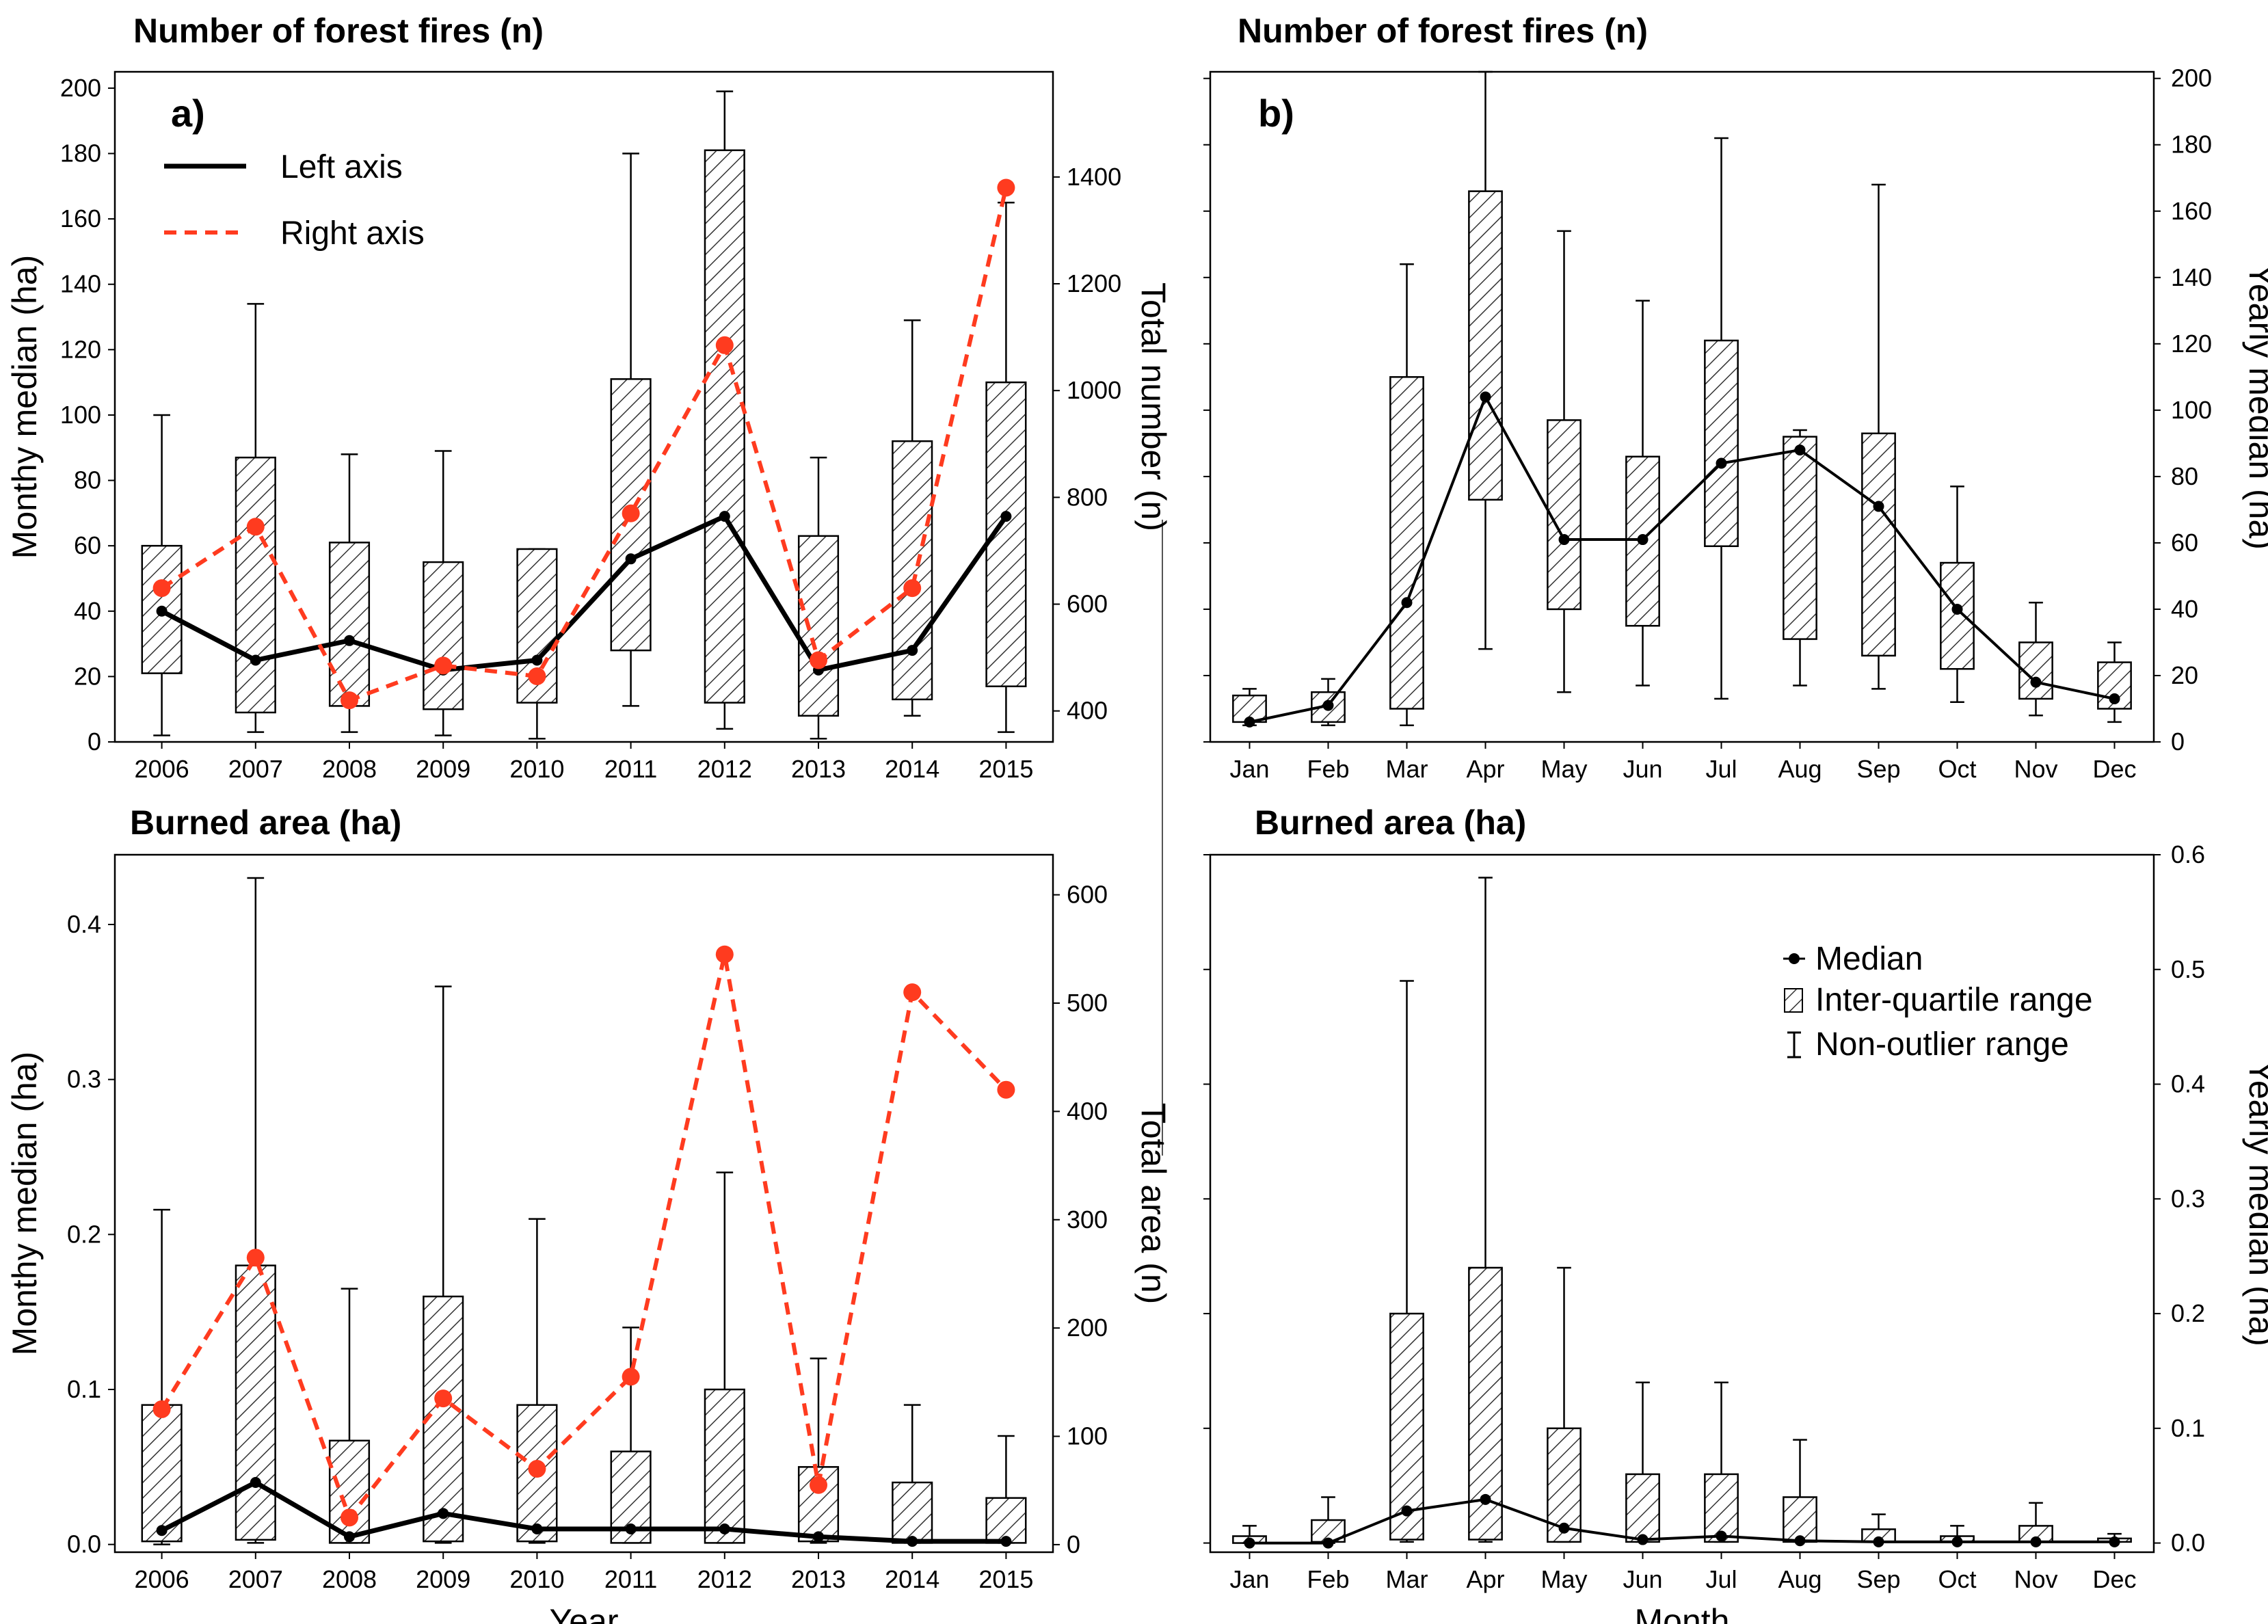  I want to click on y2-axis-label: Total area (n), so click(1153, 1204).